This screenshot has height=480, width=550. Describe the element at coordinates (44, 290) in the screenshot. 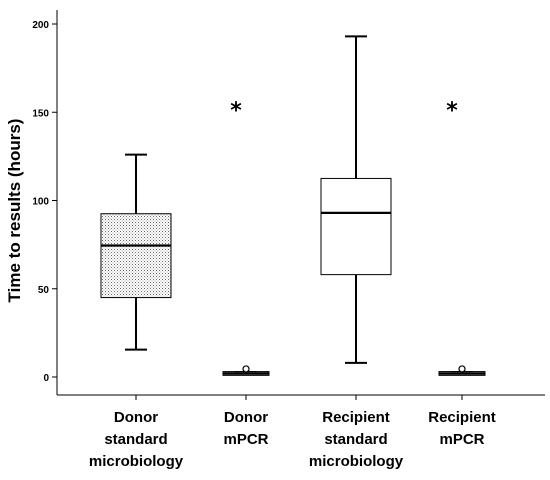

I see `y-tick-label: 50` at that location.